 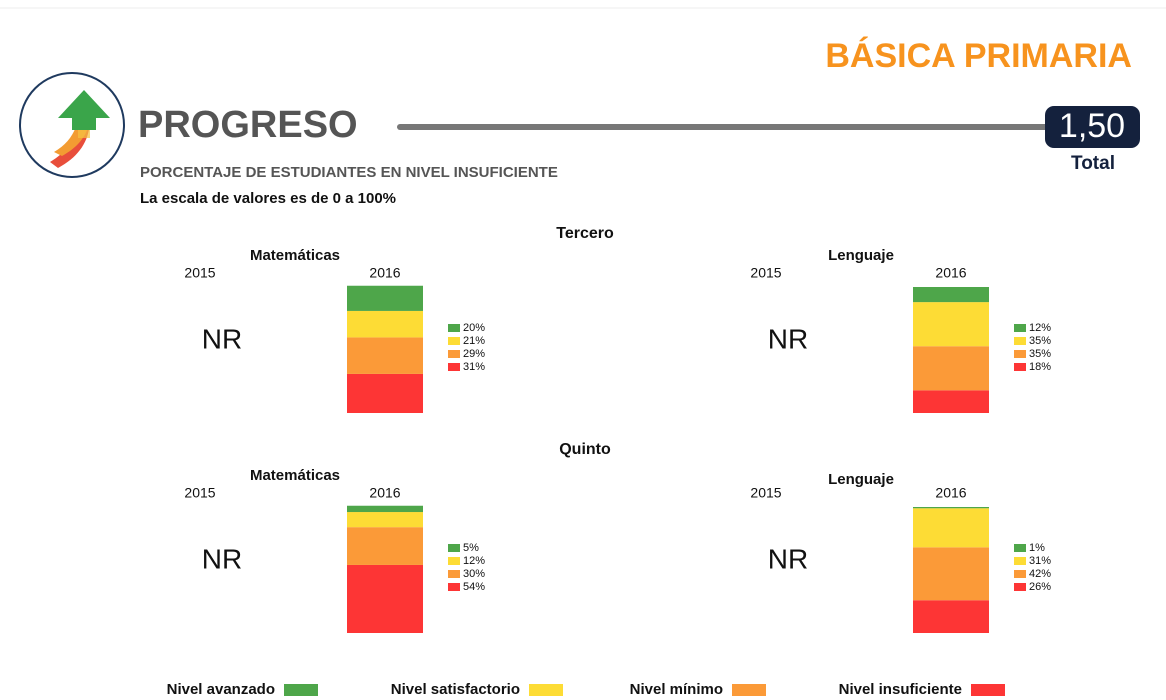 What do you see at coordinates (978, 56) in the screenshot?
I see `page-title: BÁSICA PRIMARIA` at bounding box center [978, 56].